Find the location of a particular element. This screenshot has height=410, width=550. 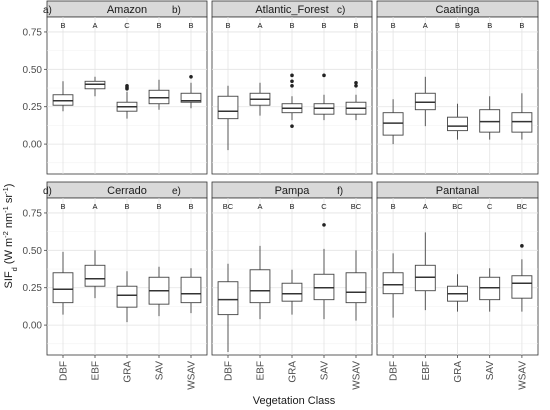

facet-title: Cerrado is located at coordinates (127, 191).